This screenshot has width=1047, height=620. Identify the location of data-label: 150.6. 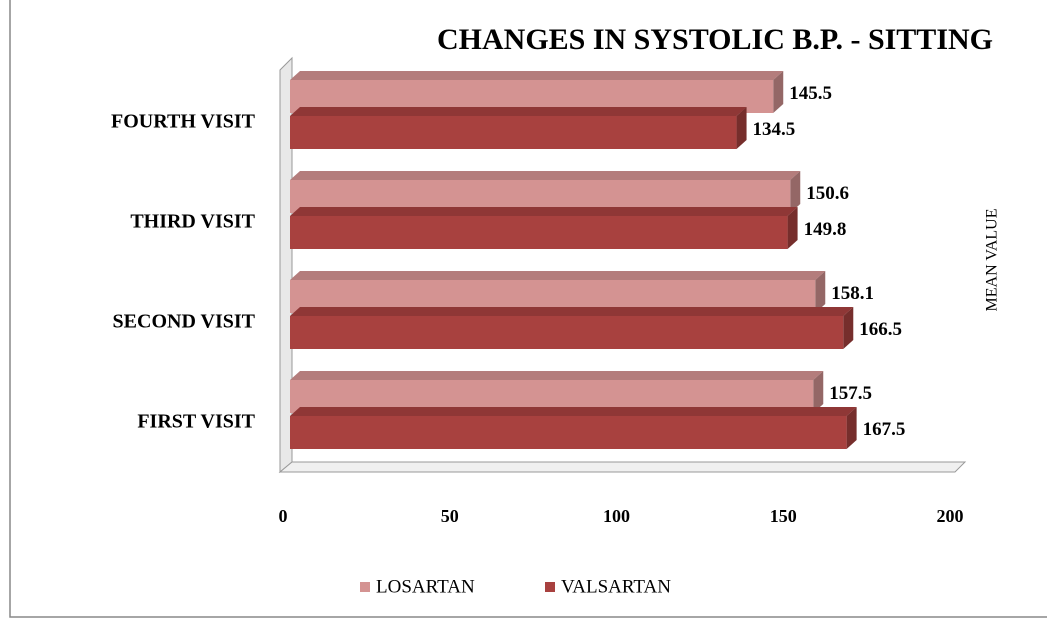
(827, 193).